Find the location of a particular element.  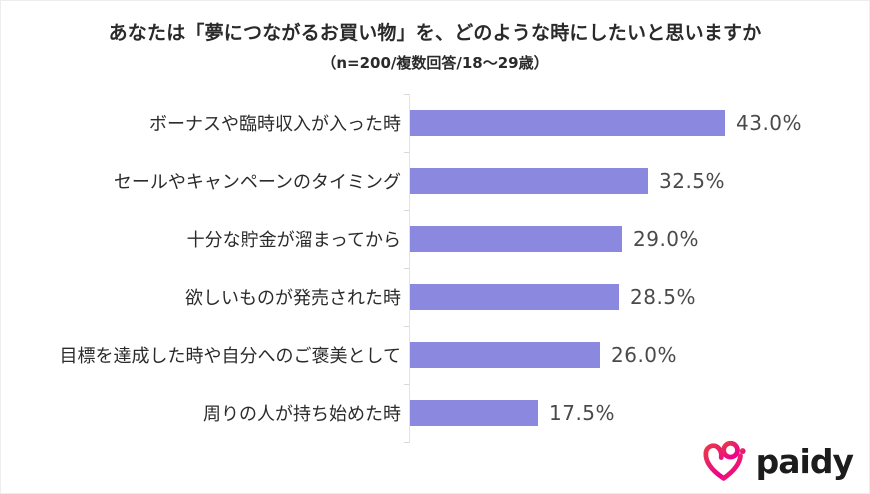

paidy-logo: paidy is located at coordinates (778, 461).